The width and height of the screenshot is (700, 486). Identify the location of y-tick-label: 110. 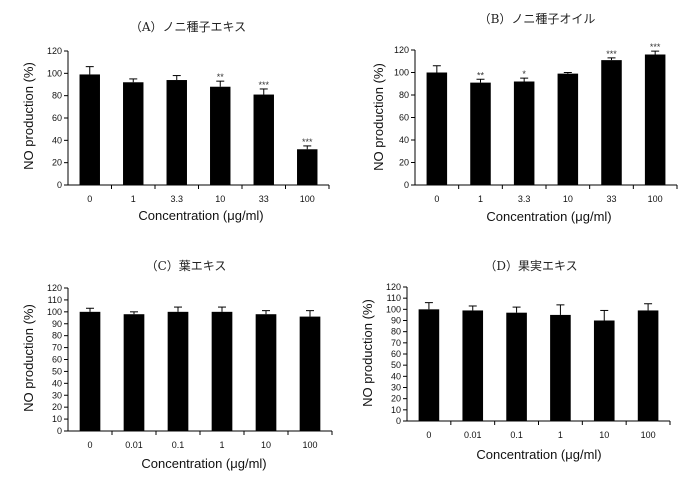
(55, 300).